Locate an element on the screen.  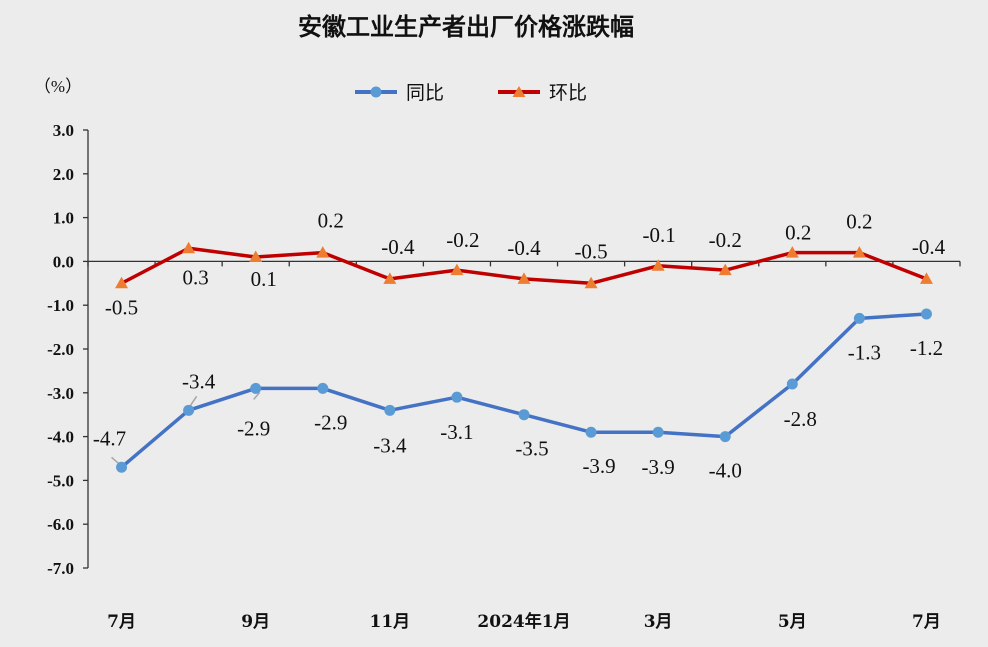
legend-swatch-yoy-marker is located at coordinates (376, 92).